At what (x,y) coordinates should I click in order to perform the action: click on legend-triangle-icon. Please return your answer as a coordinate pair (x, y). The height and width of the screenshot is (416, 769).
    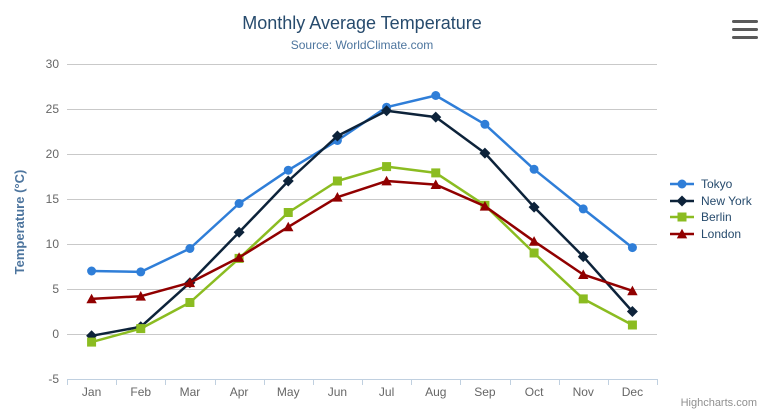
    Looking at the image, I should click on (682, 233).